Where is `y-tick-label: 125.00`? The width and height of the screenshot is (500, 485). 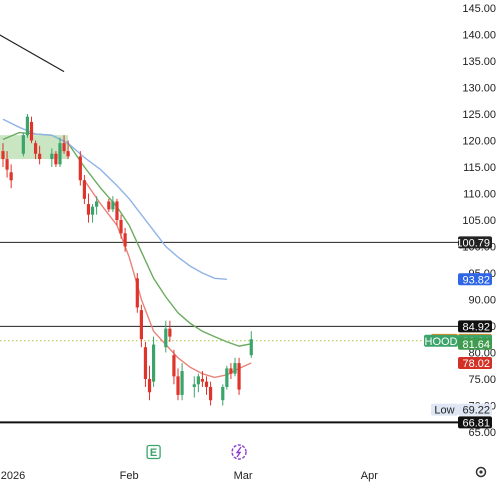
y-tick-label: 125.00 is located at coordinates (479, 115).